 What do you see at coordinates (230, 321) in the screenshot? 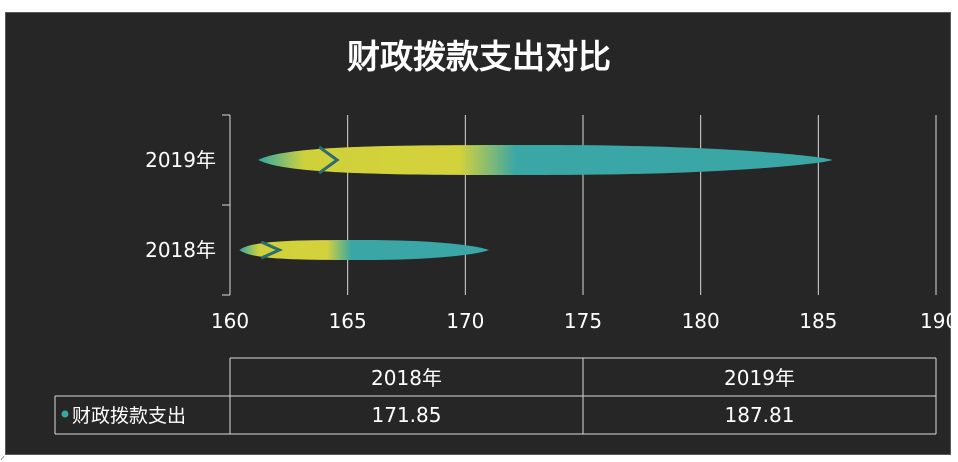
I see `x-tick-160: 160` at bounding box center [230, 321].